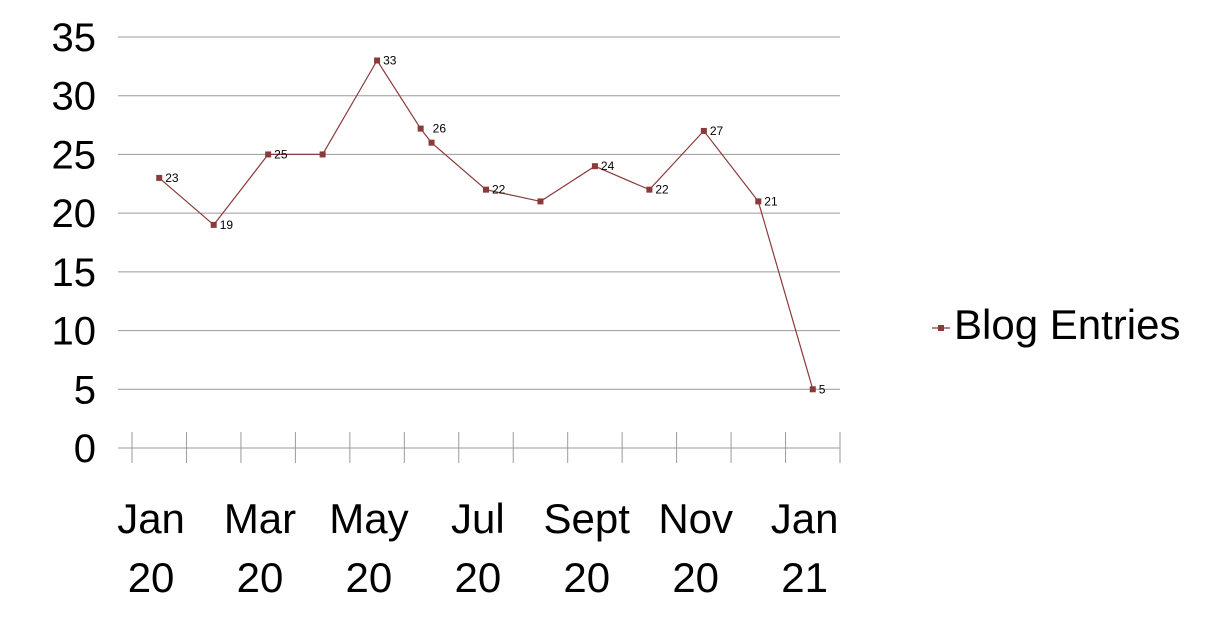 This screenshot has height=636, width=1214. I want to click on y-tick-label: 10, so click(74, 332).